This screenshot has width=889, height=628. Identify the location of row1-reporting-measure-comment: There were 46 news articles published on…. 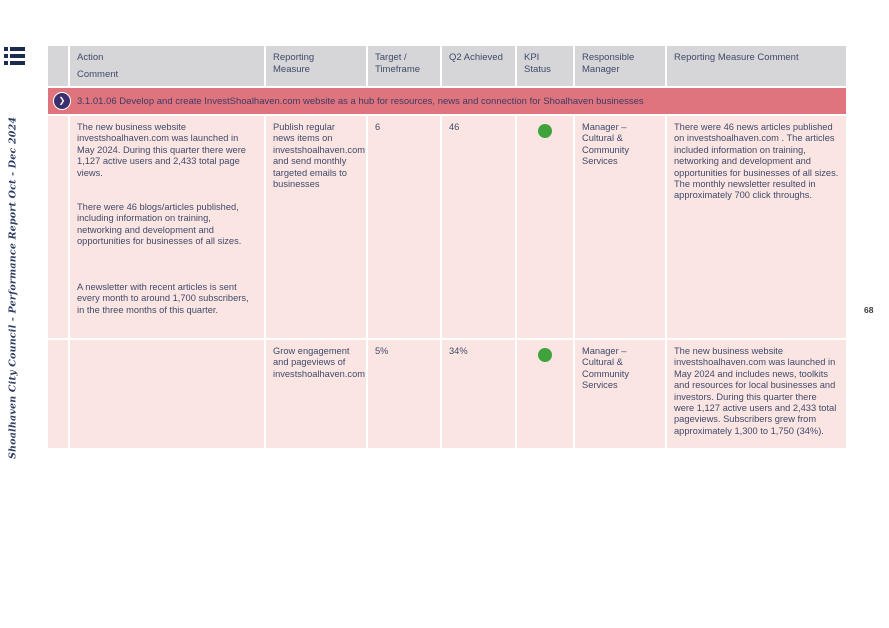
(756, 227).